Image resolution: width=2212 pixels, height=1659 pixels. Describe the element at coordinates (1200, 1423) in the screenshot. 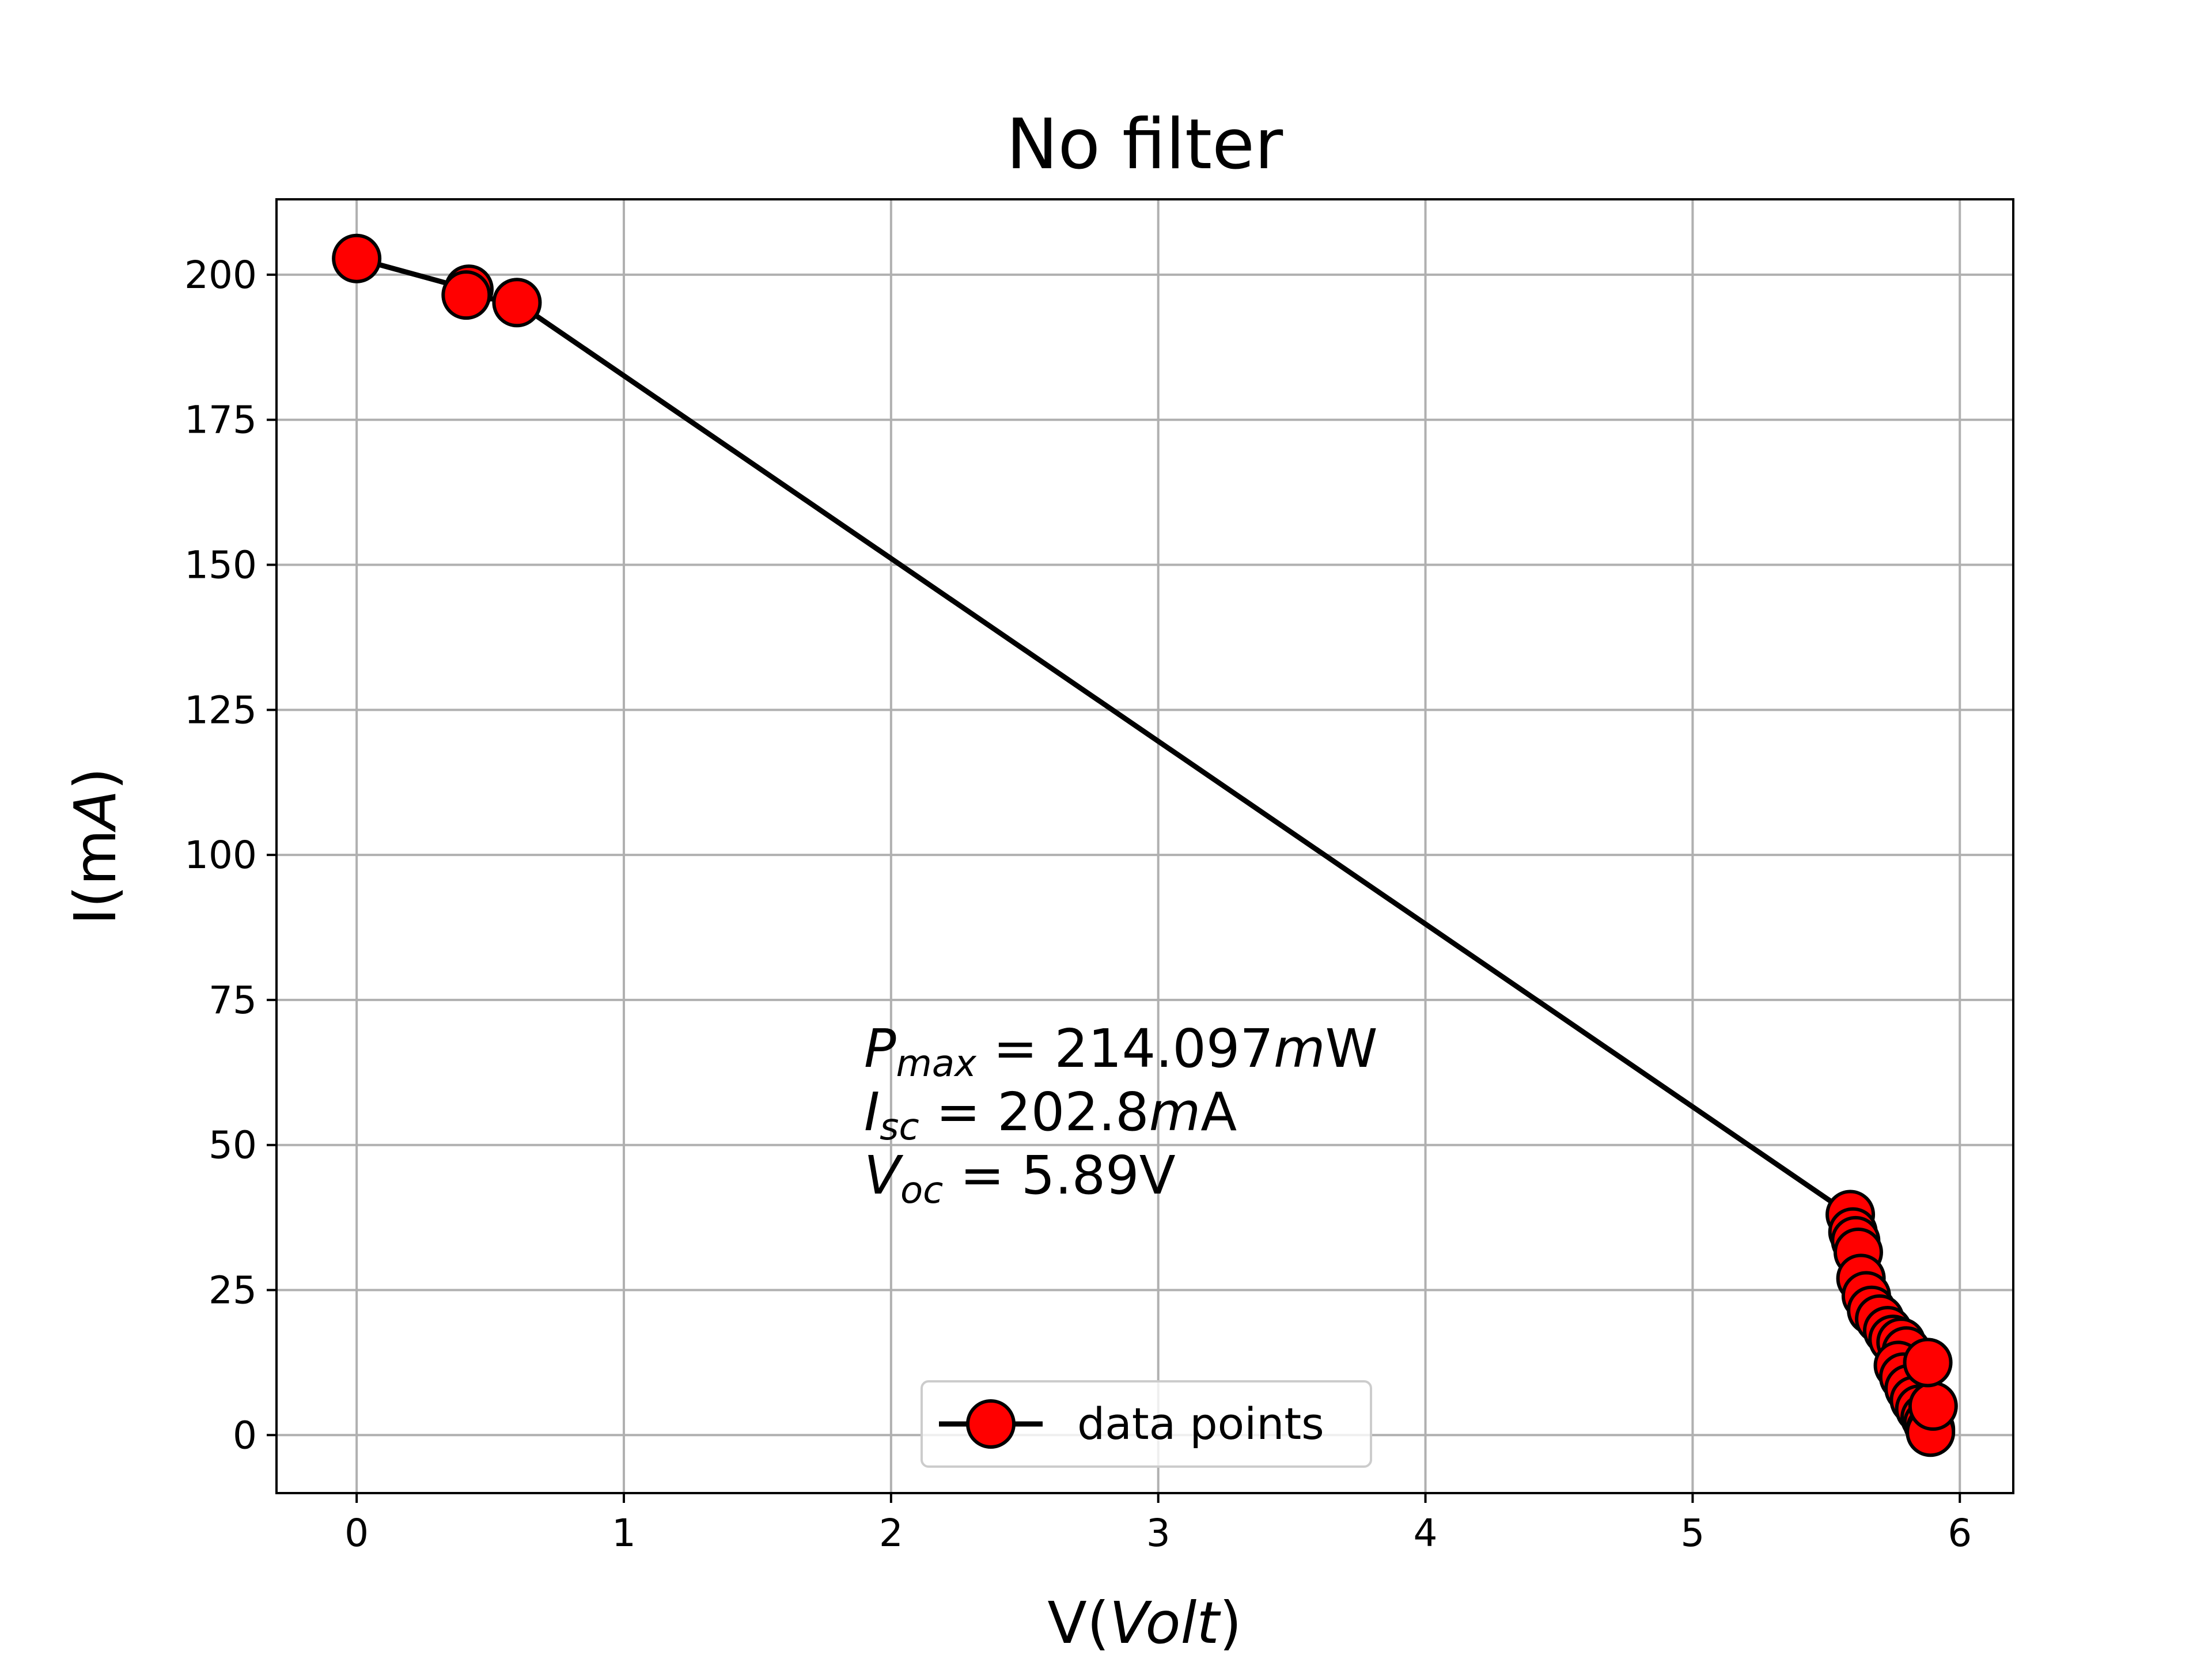

I see `legend-label: data points` at that location.